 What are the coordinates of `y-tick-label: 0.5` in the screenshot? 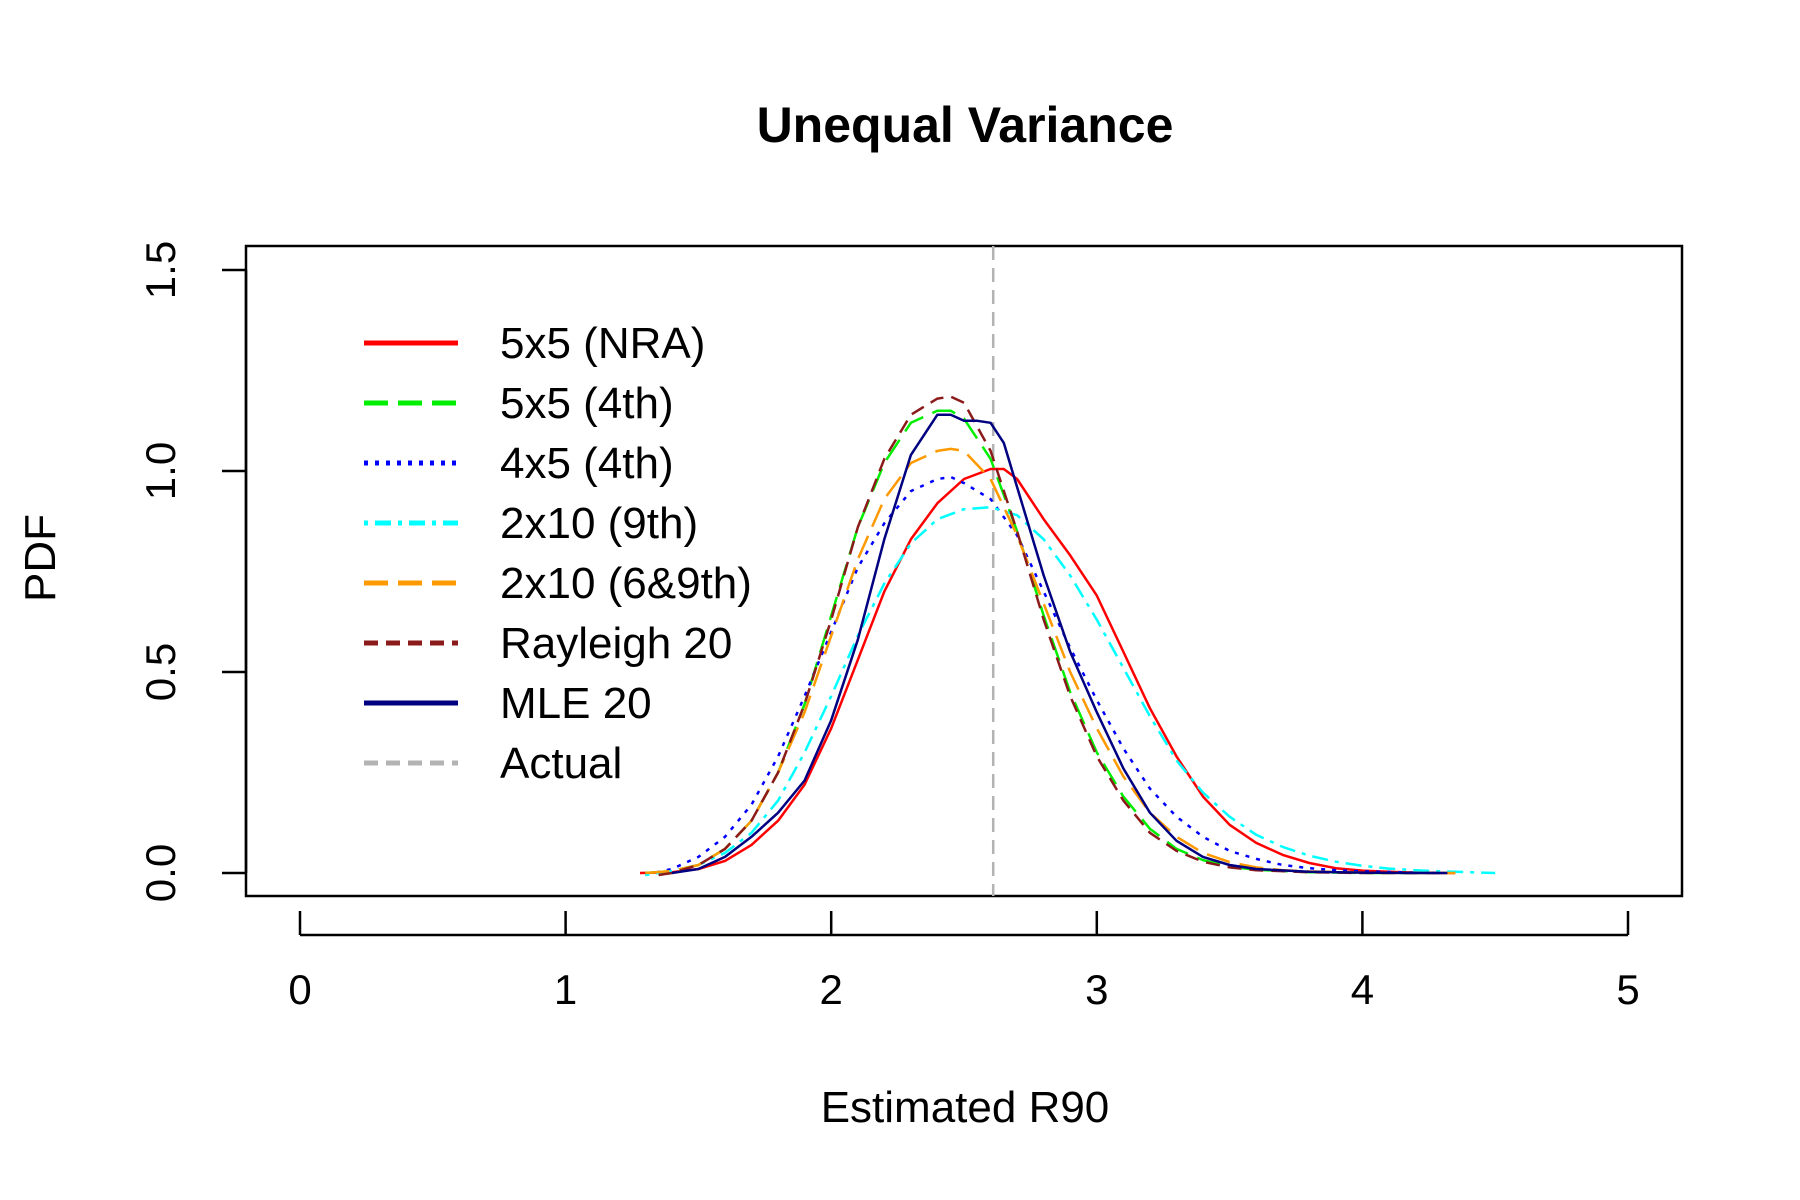 It's located at (160, 672).